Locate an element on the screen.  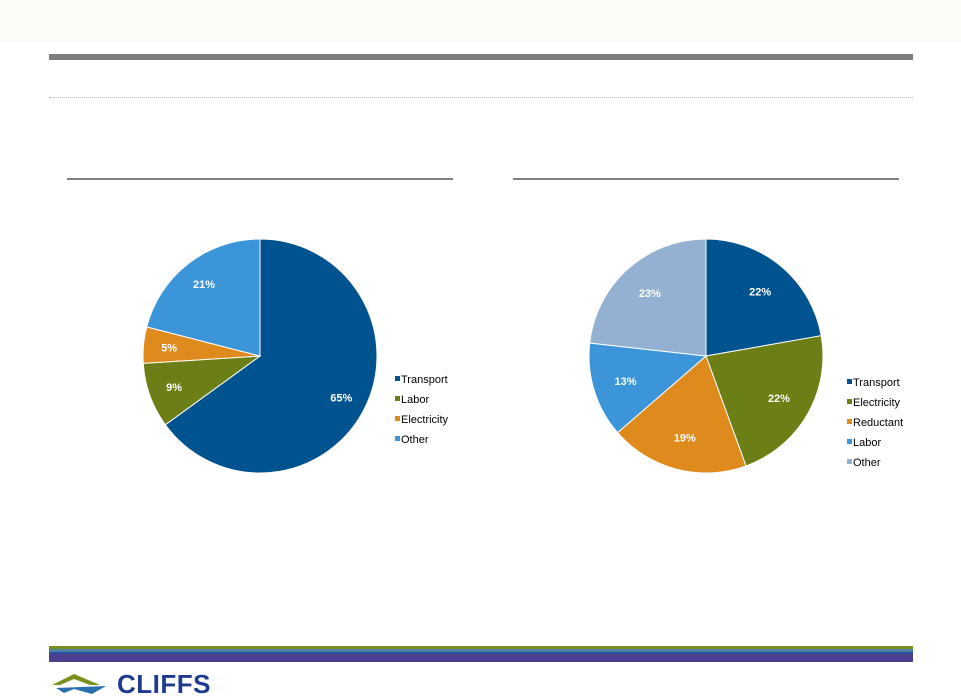
pie-slice-electricity is located at coordinates (764, 401).